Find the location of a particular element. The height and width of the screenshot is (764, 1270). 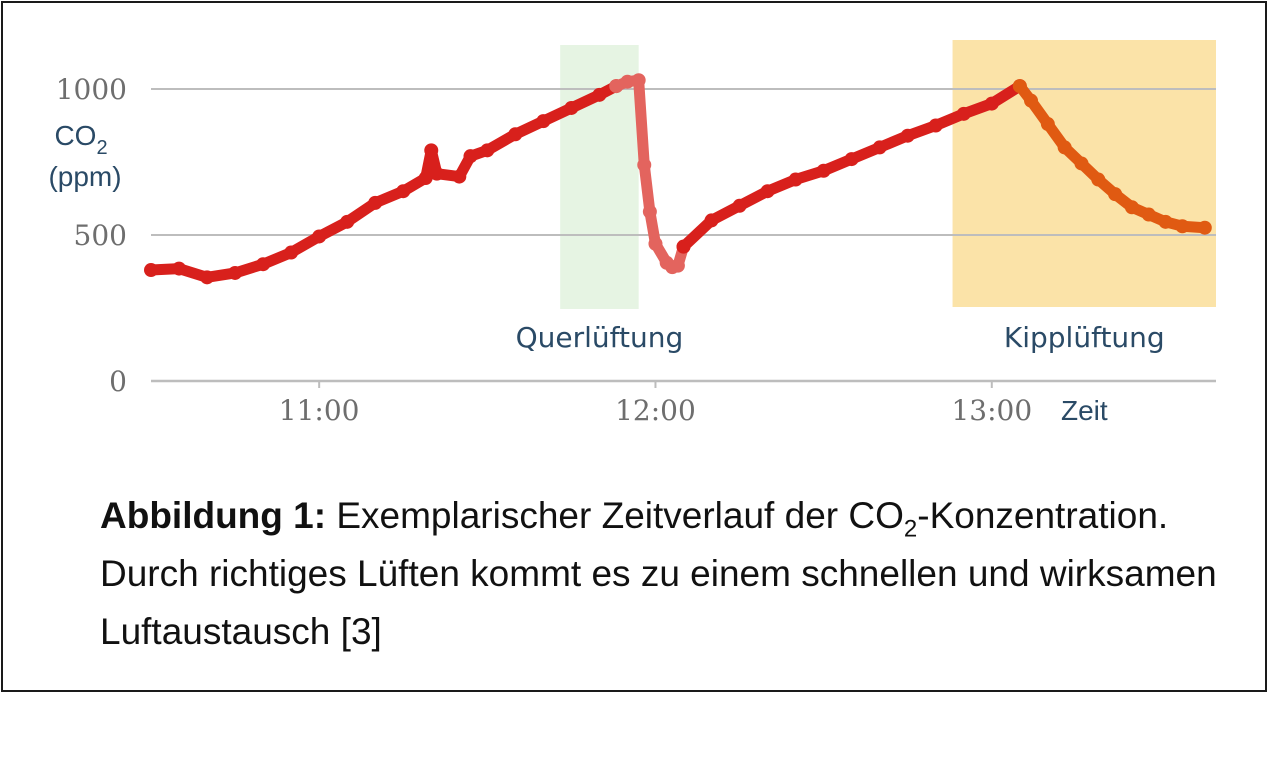

y-axis-label-unit: (ppm) is located at coordinates (84, 176).